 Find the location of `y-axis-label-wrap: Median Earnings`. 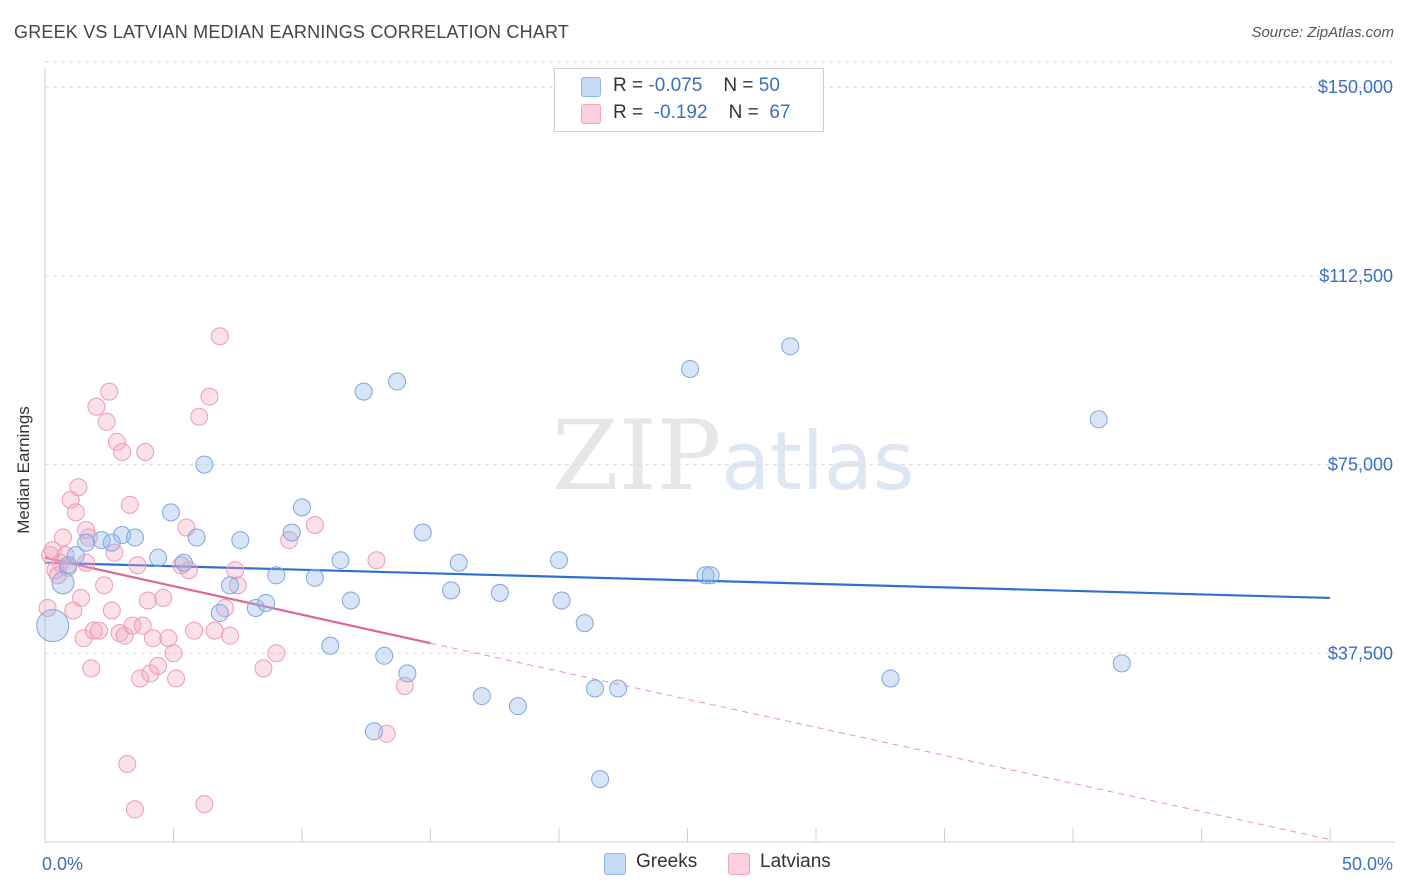

y-axis-label-wrap: Median Earnings is located at coordinates (24, 470).